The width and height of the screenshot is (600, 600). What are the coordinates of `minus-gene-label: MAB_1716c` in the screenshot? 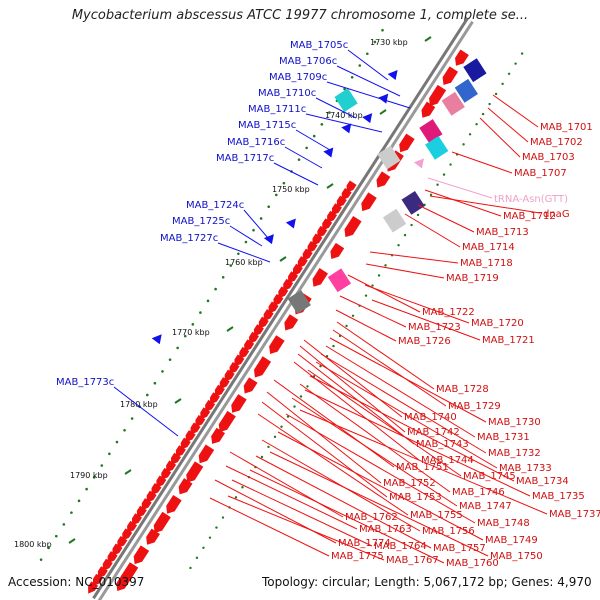 It's located at (256, 142).